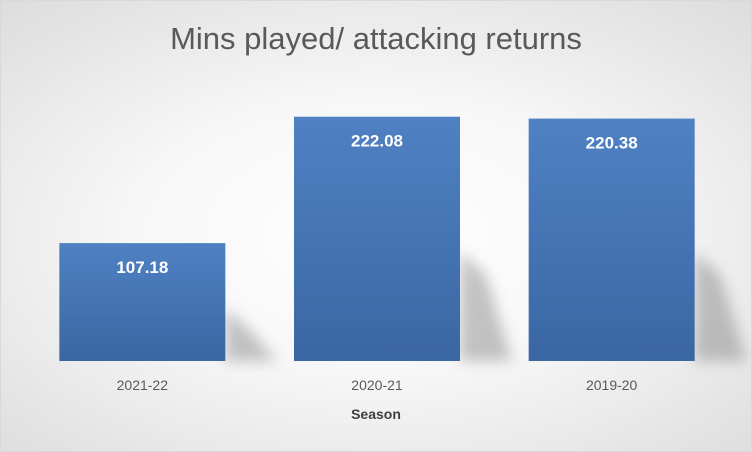 The image size is (752, 452). Describe the element at coordinates (376, 414) in the screenshot. I see `x-axis-title: Season` at that location.